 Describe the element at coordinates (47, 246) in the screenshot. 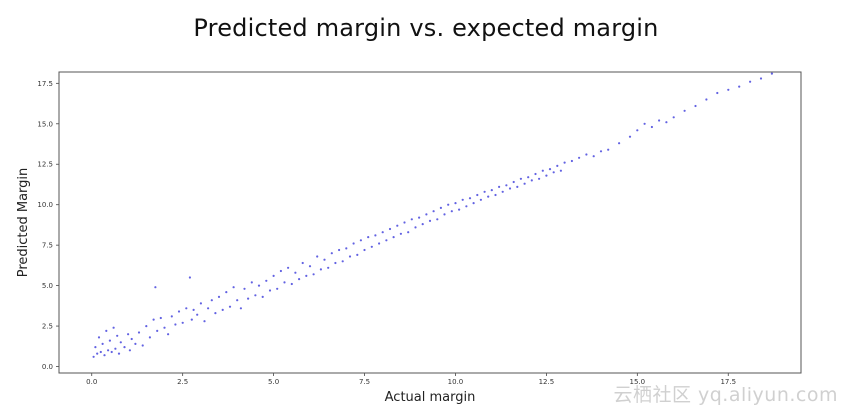

I see `y-tick-label: 7.5` at that location.